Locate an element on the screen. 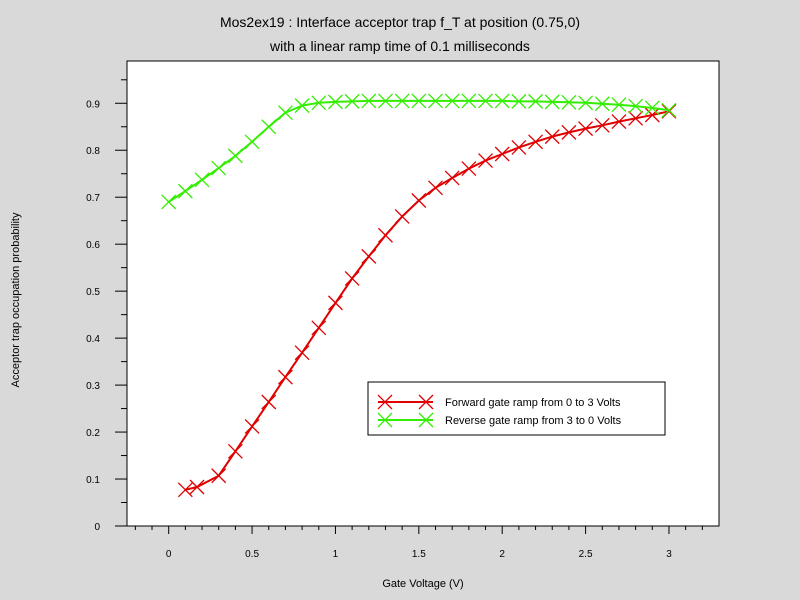 This screenshot has width=800, height=600. x-tick-label: 1.5 is located at coordinates (419, 554).